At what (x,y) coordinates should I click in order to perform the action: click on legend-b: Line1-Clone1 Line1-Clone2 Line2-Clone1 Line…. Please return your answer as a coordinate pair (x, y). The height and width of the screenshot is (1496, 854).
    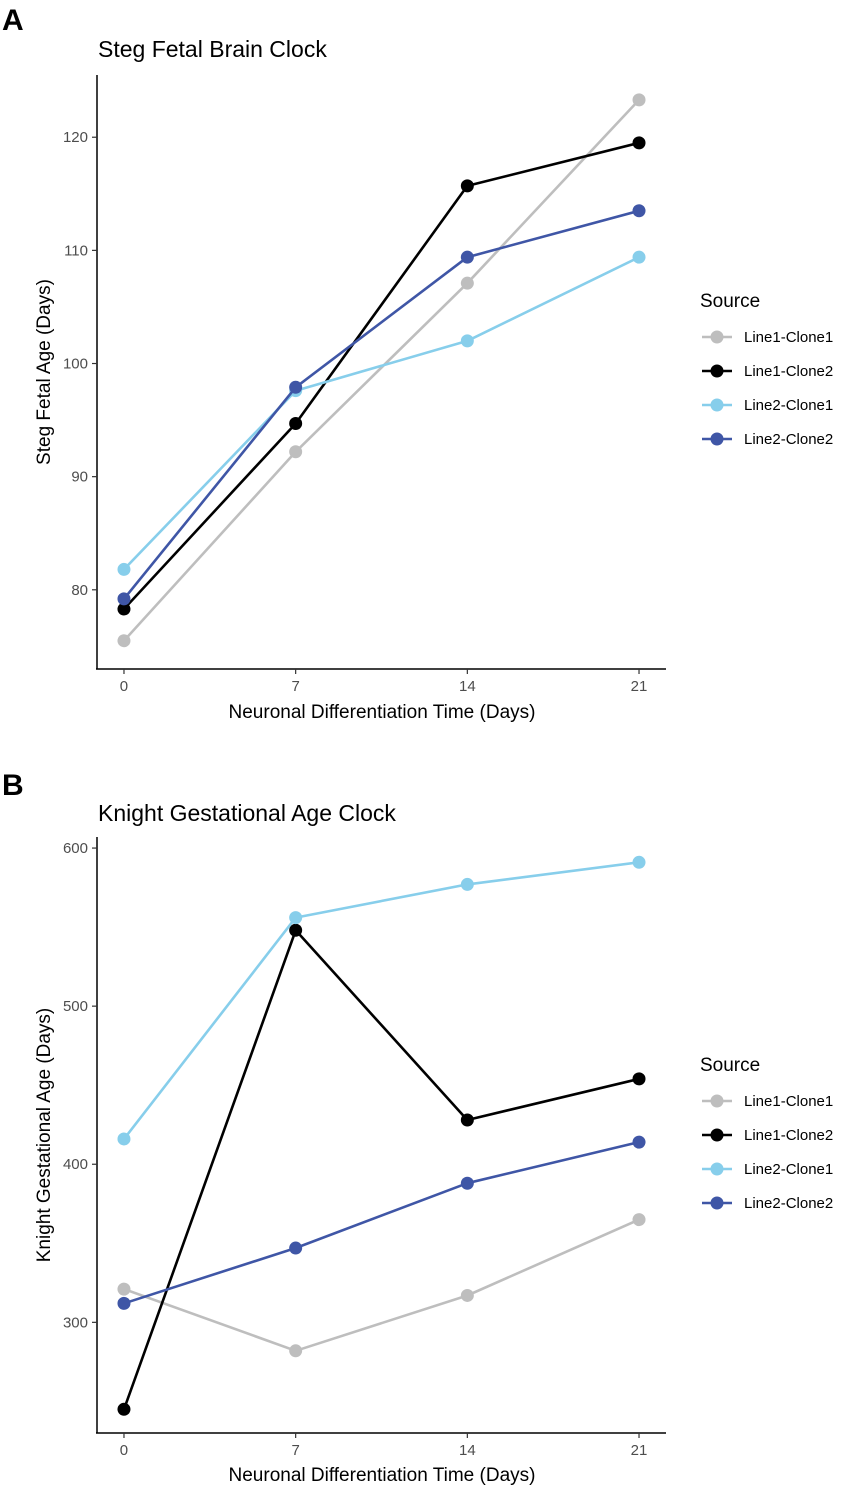
    Looking at the image, I should click on (767, 1152).